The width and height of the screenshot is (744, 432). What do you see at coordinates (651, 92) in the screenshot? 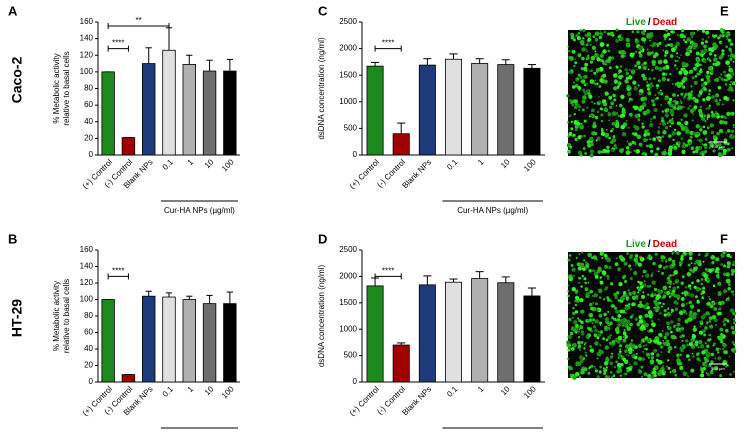
I see `cell-texture` at bounding box center [651, 92].